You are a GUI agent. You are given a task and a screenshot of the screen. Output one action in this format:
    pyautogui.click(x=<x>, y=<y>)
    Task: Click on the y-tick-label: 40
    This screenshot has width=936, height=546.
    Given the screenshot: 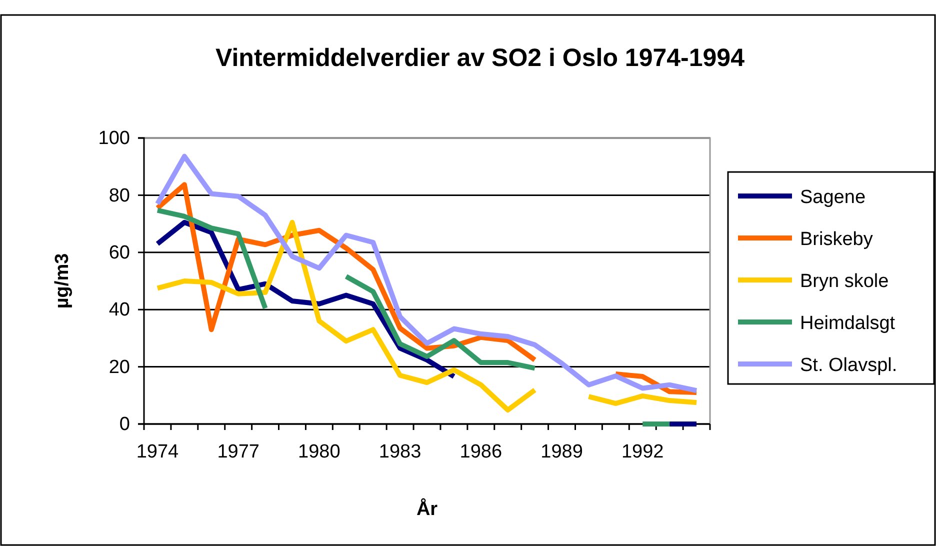 What is the action you would take?
    pyautogui.click(x=119, y=310)
    